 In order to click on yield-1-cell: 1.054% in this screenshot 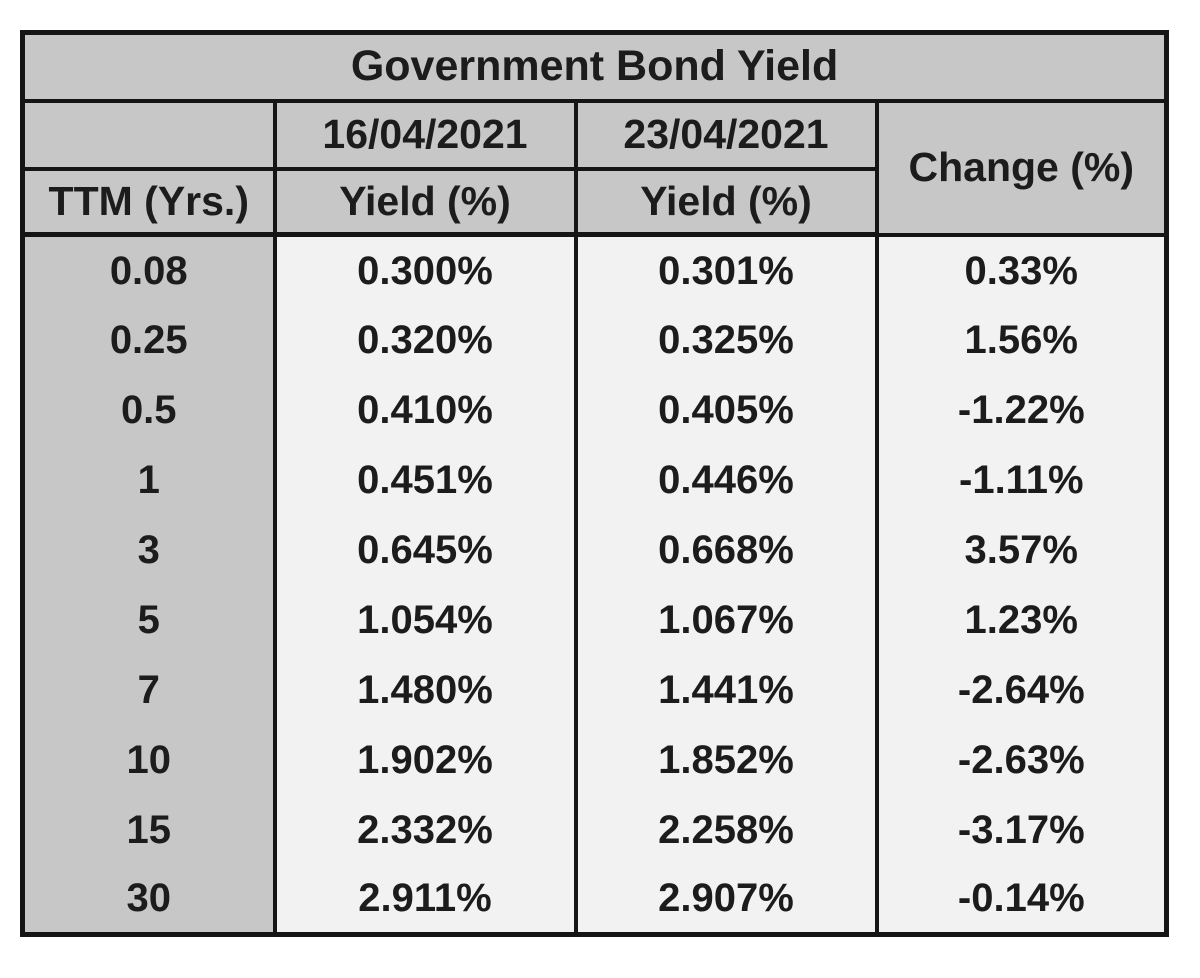, I will do `click(425, 619)`.